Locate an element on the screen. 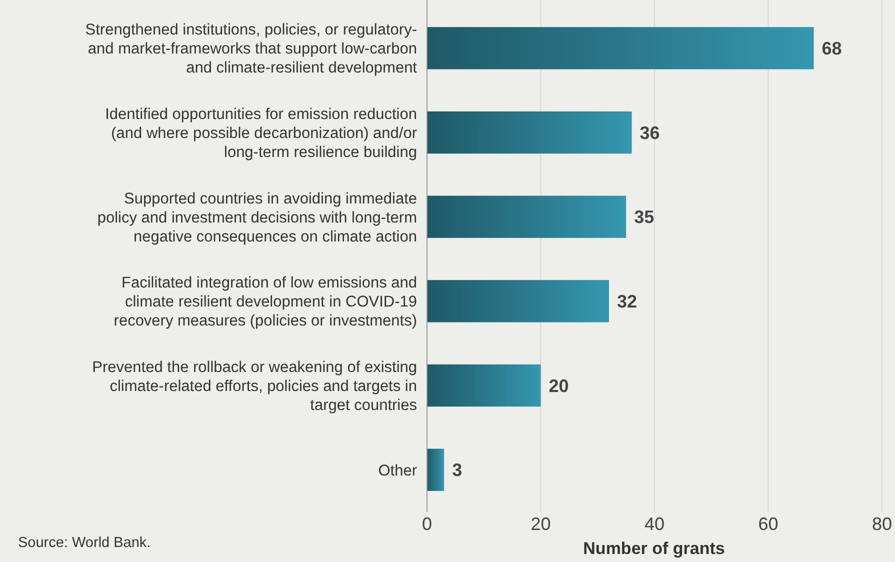  y-tick-label: Facilitated integration of low emissions and climate resilient development in COVID-19 recovery measures (policies or investments) is located at coordinates (265, 302).